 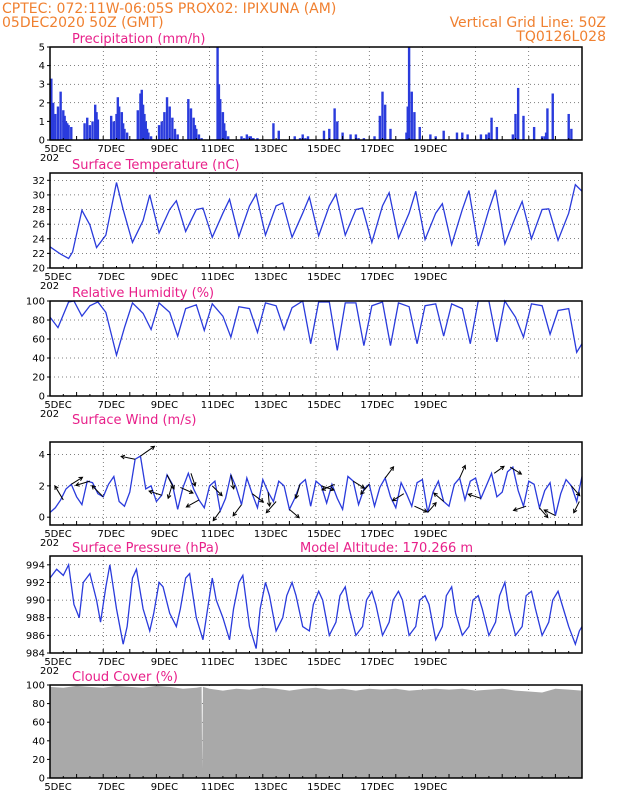 I want to click on y-tick-label: 994, so click(x=35, y=565).